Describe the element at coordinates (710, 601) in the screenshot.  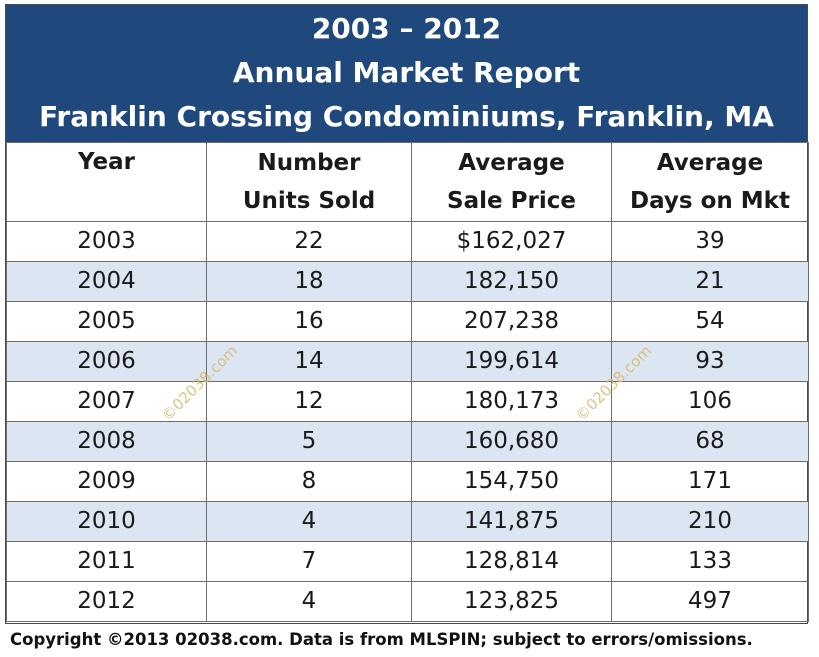
I see `cell-dom: 497` at that location.